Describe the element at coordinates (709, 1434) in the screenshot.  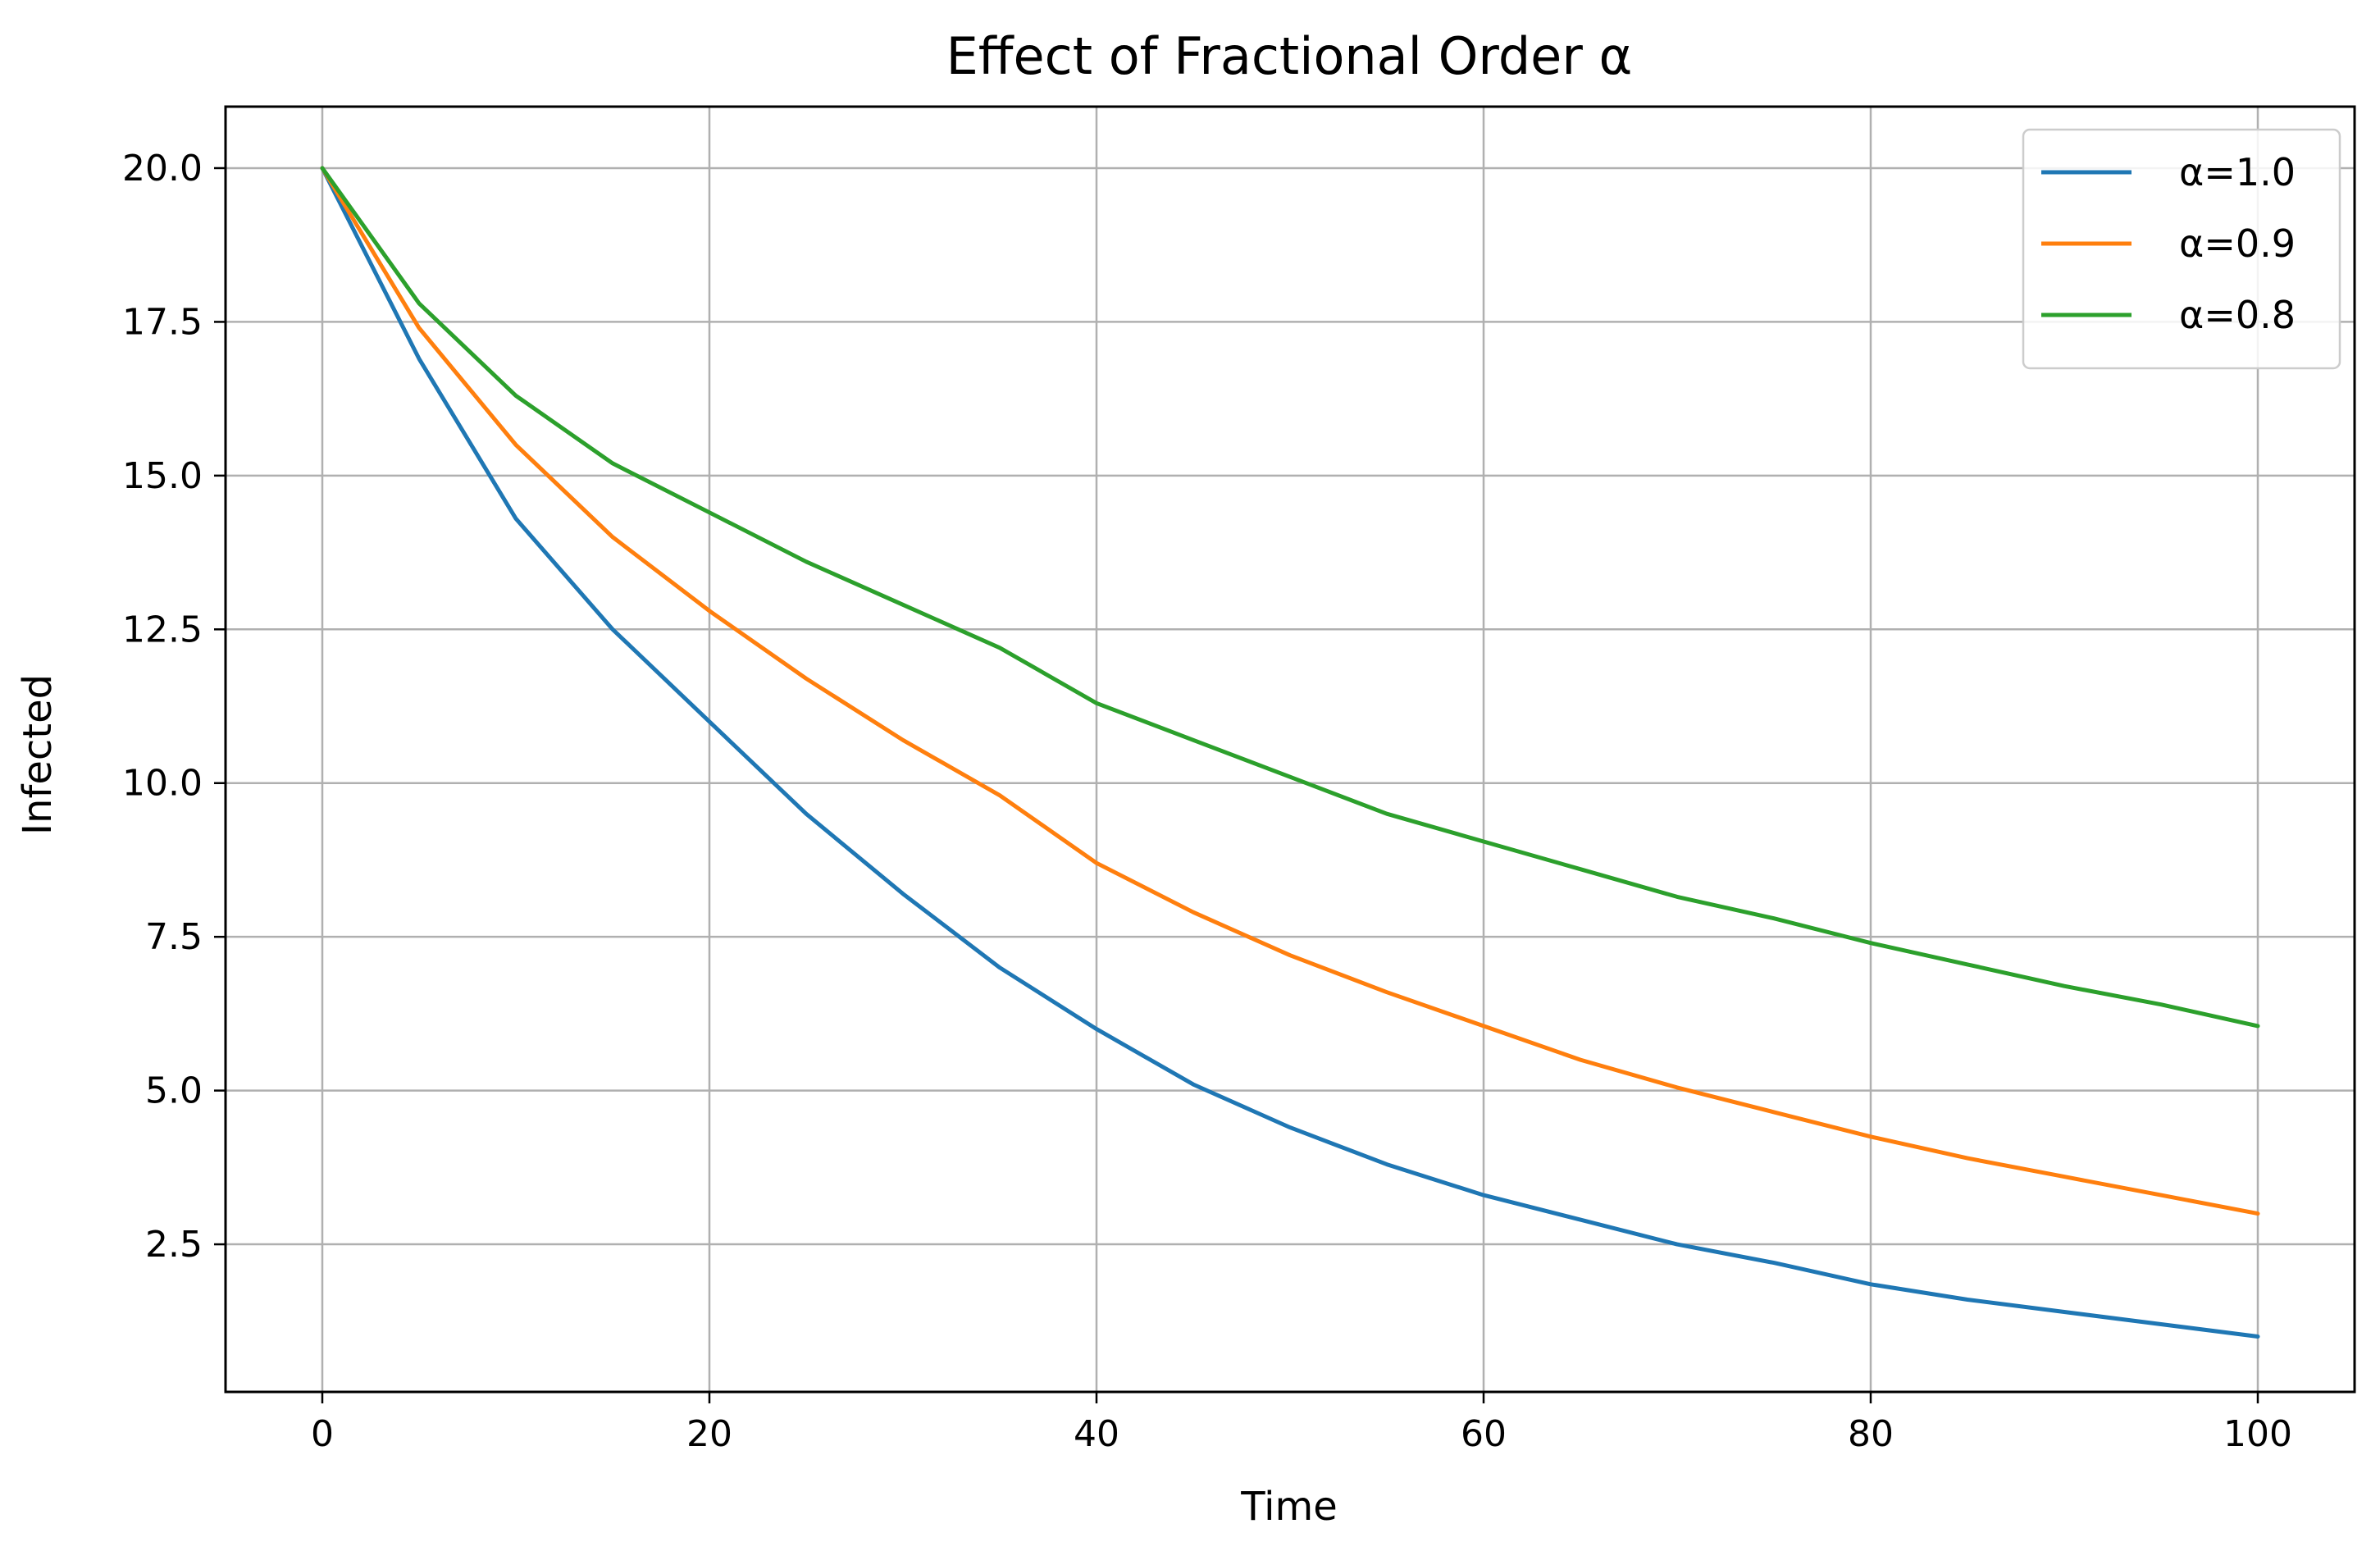
I see `x-tick-label: 20` at that location.